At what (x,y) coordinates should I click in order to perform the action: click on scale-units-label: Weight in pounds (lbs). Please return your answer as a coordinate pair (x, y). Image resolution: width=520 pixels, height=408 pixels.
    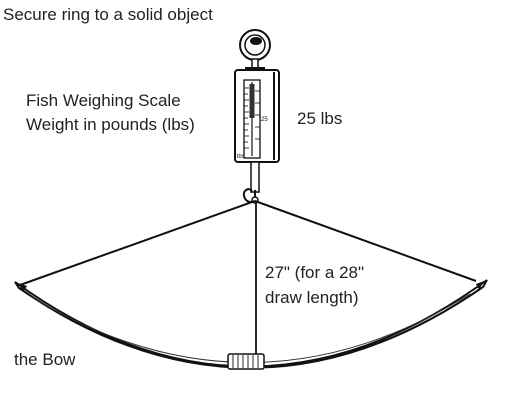
    Looking at the image, I should click on (110, 124).